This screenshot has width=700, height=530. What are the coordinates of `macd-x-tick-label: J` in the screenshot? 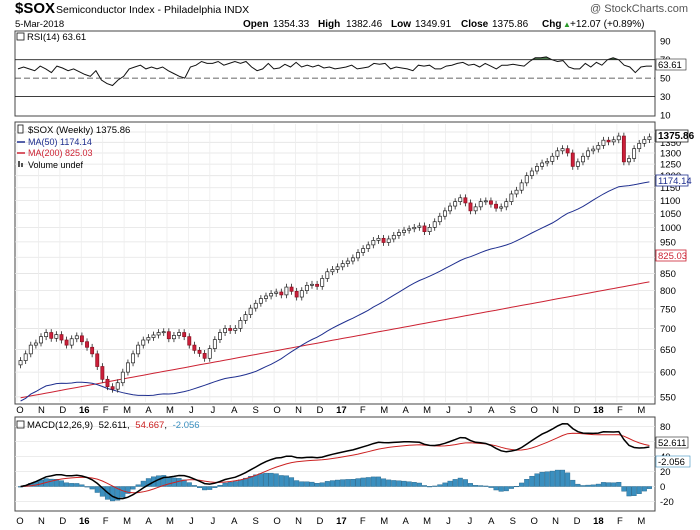 It's located at (470, 521).